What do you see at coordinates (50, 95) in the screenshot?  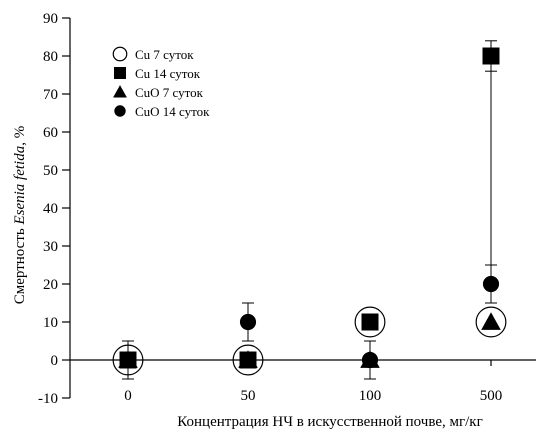 I see `y-tick-label: 70` at bounding box center [50, 95].